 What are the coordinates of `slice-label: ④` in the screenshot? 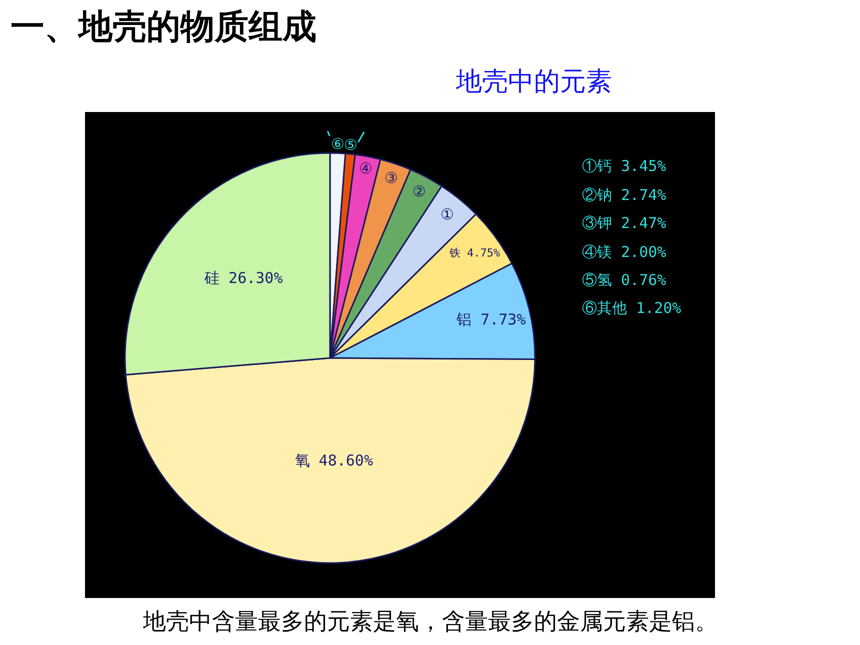 It's located at (365, 168).